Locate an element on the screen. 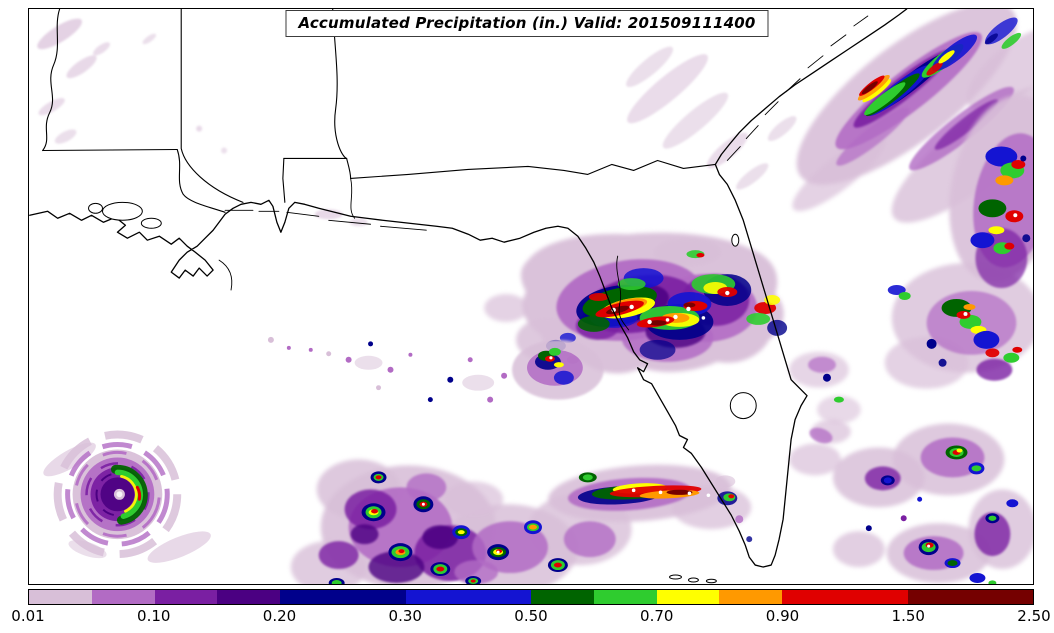 Image resolution: width=1054 pixels, height=633 pixels. colorbar-tick-label: 0.70 is located at coordinates (657, 616).